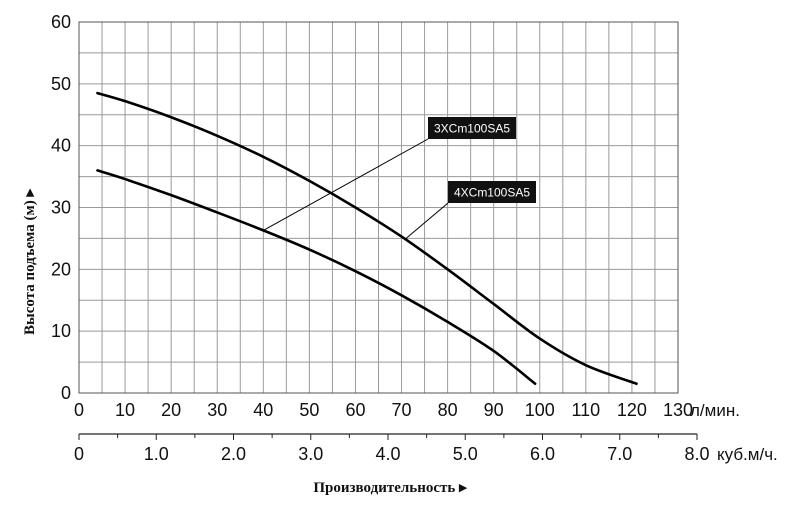 This screenshot has height=508, width=803. What do you see at coordinates (79, 410) in the screenshot?
I see `x-tick-label: 0` at bounding box center [79, 410].